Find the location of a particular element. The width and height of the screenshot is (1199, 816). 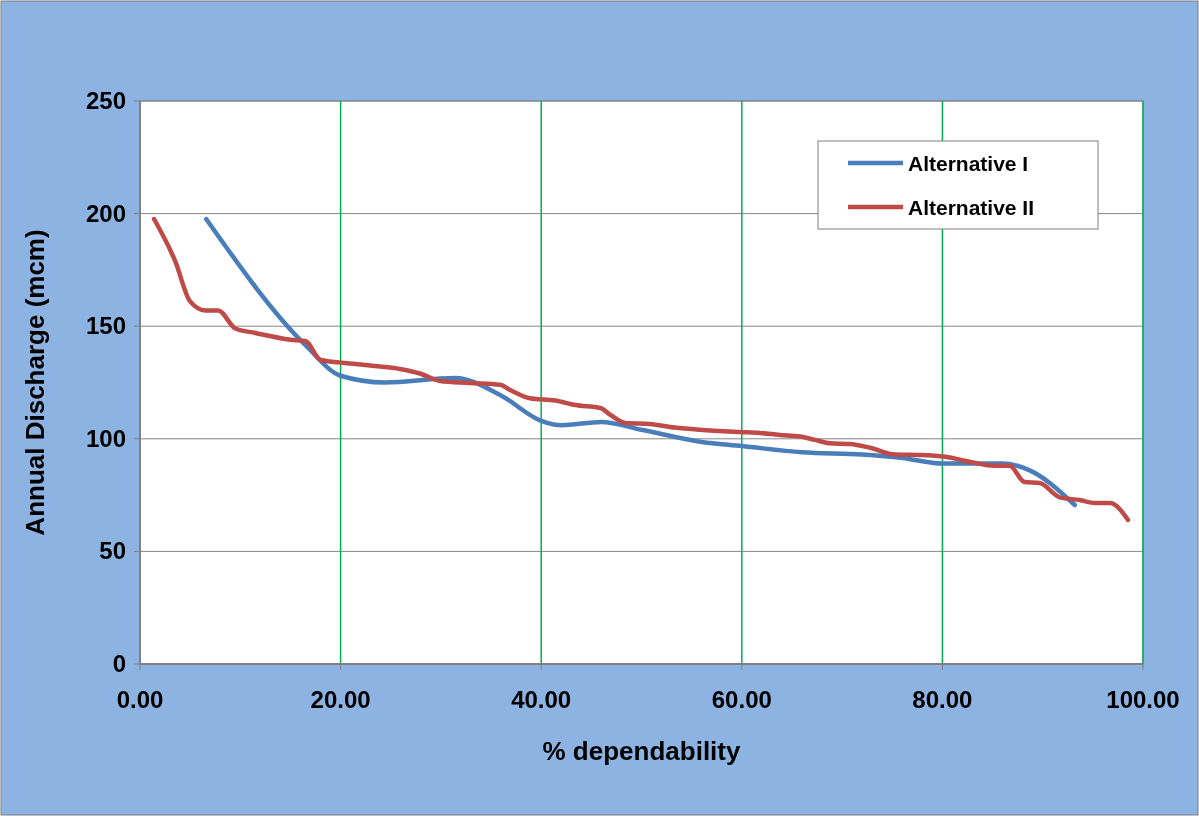

x-tick-label: 0.00 is located at coordinates (140, 699).